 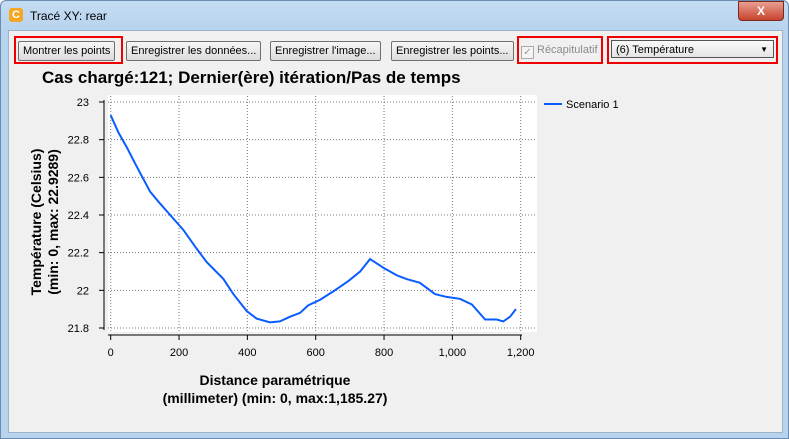 I want to click on y-tick-label: 22.4, so click(x=78, y=216).